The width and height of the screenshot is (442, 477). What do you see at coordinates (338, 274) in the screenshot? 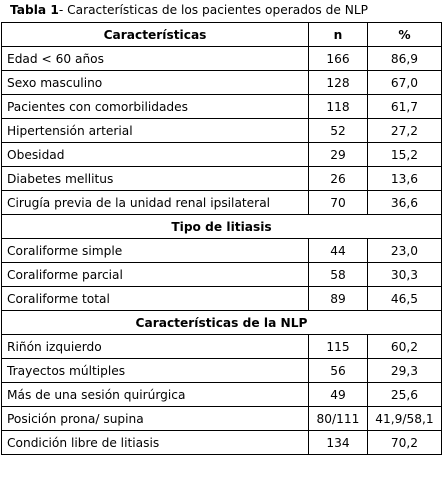
I see `row-n-cell: 58` at bounding box center [338, 274].